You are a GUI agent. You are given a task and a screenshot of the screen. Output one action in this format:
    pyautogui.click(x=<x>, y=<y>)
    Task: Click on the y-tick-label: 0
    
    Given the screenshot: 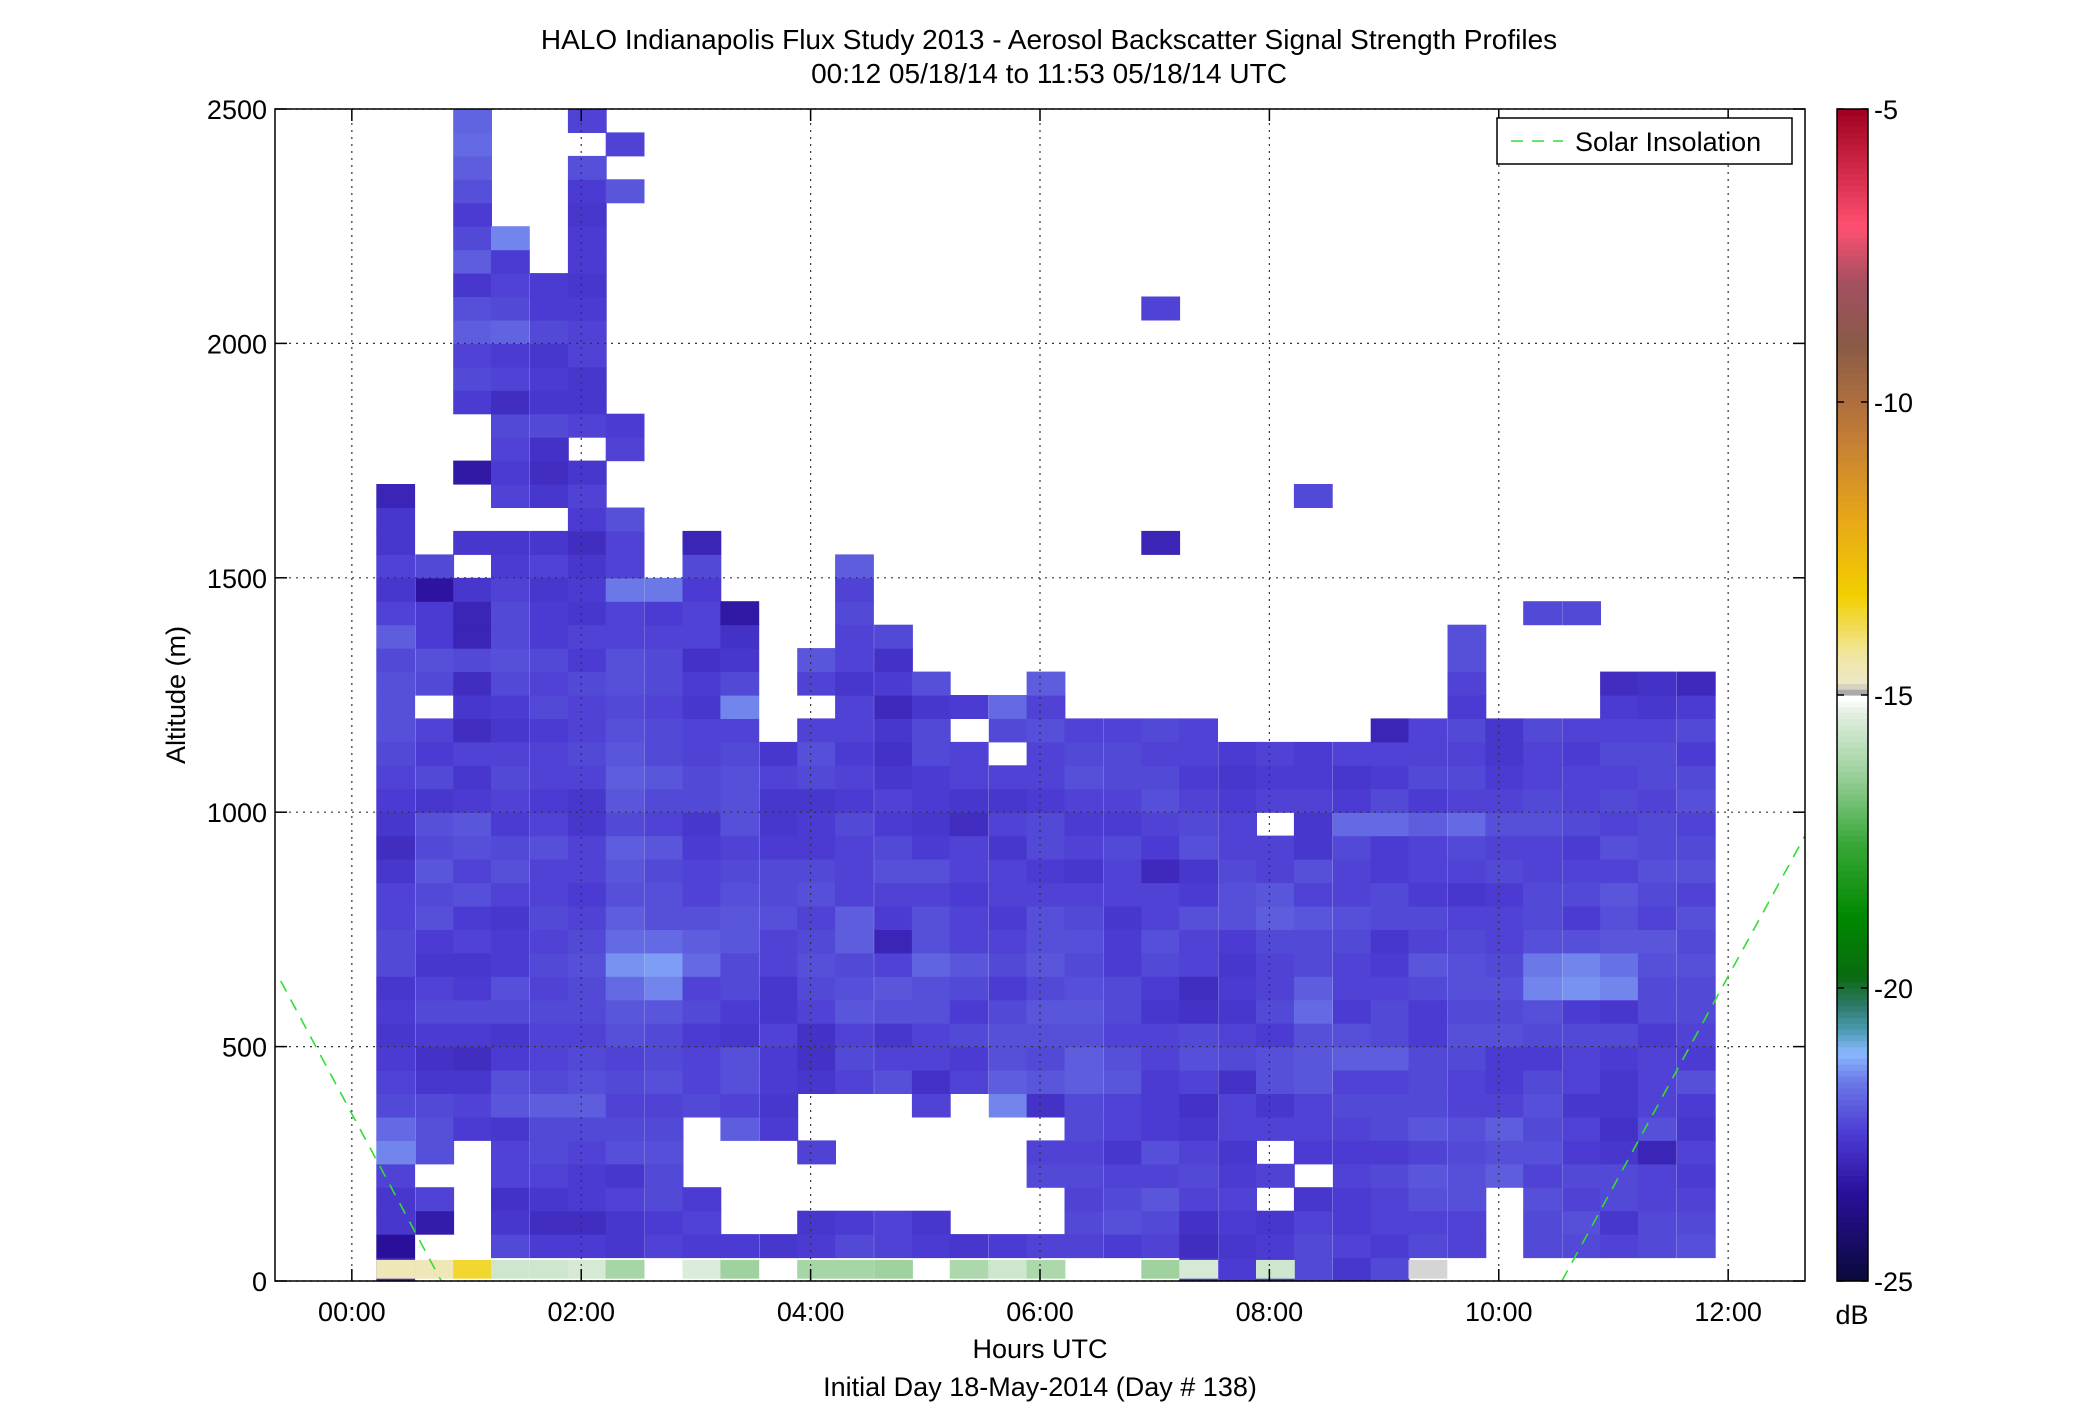 What is the action you would take?
    pyautogui.click(x=259, y=1282)
    